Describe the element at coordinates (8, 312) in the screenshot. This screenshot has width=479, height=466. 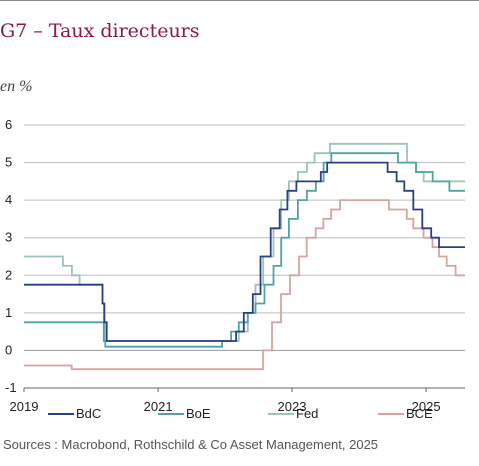
I see `y-tick-label: 1` at that location.